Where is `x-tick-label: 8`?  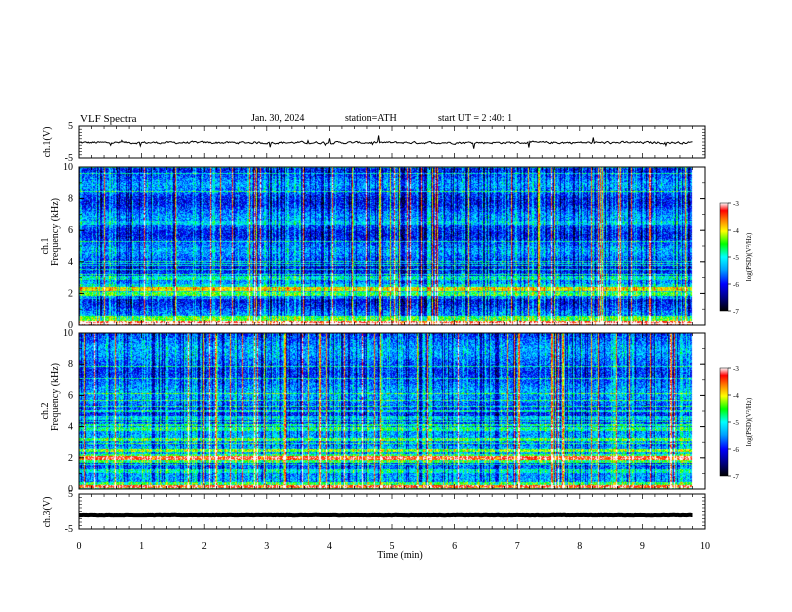 x-tick-label: 8 is located at coordinates (579, 546).